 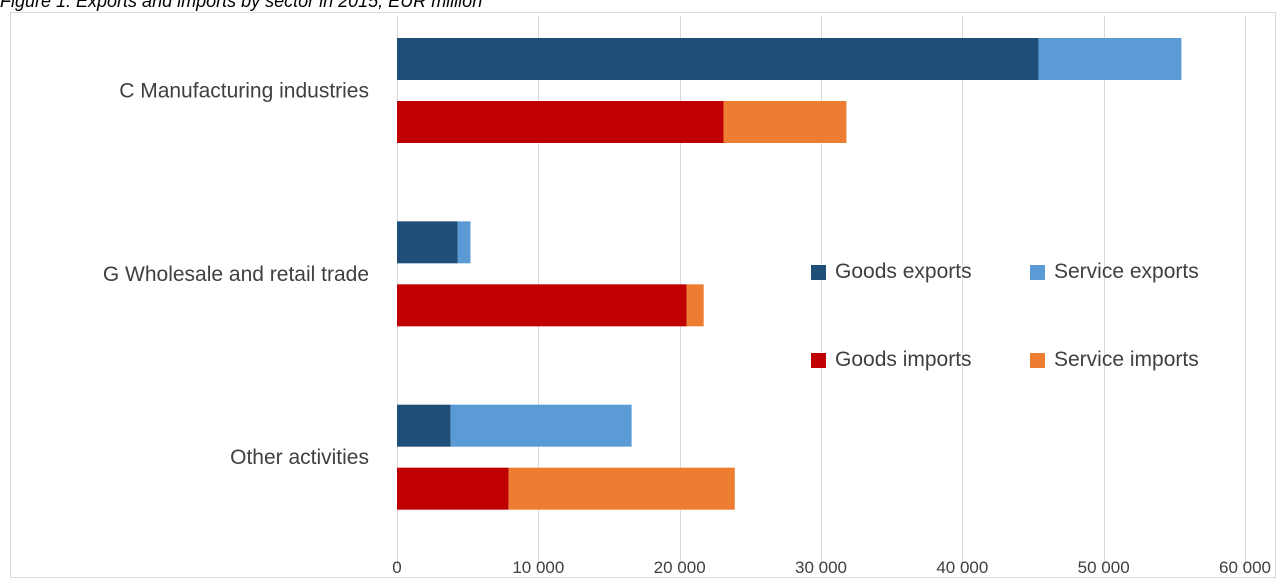 I want to click on category-label: Other activities, so click(x=299, y=457).